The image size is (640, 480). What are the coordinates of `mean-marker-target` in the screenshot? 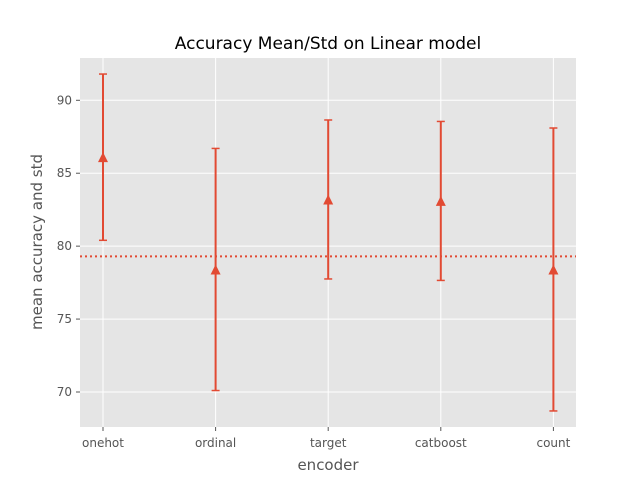 It's located at (328, 199).